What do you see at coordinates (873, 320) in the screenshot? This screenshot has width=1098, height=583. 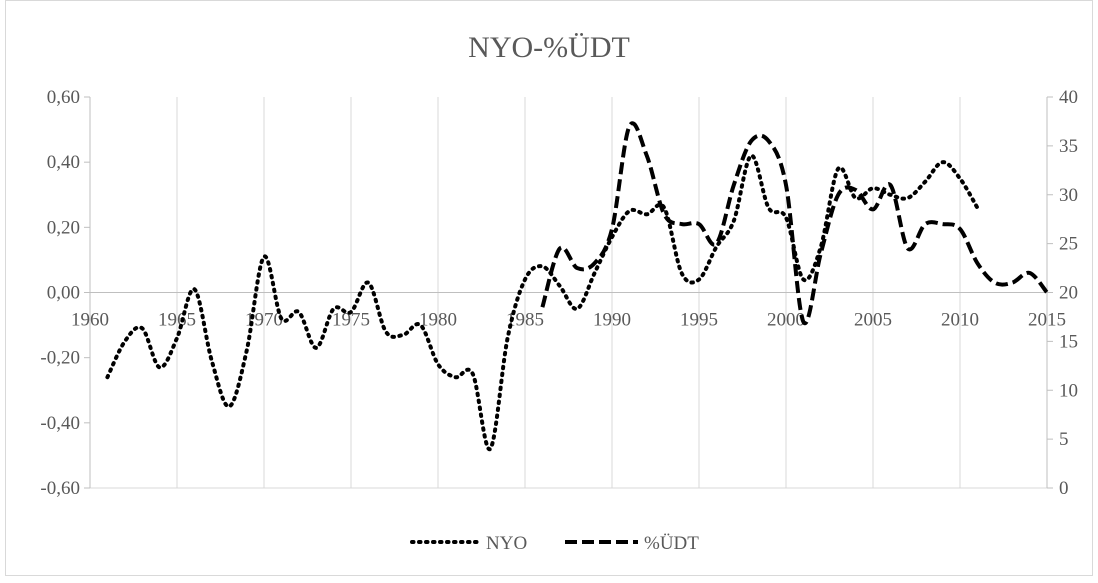 I see `x-tick-label: 2005` at bounding box center [873, 320].